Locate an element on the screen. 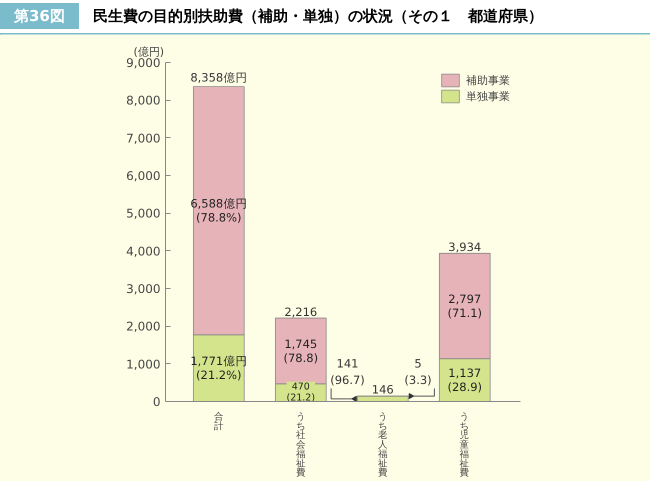 Image resolution: width=650 pixels, height=481 pixels. x-tick-label: うち老人福祉費 is located at coordinates (383, 445).